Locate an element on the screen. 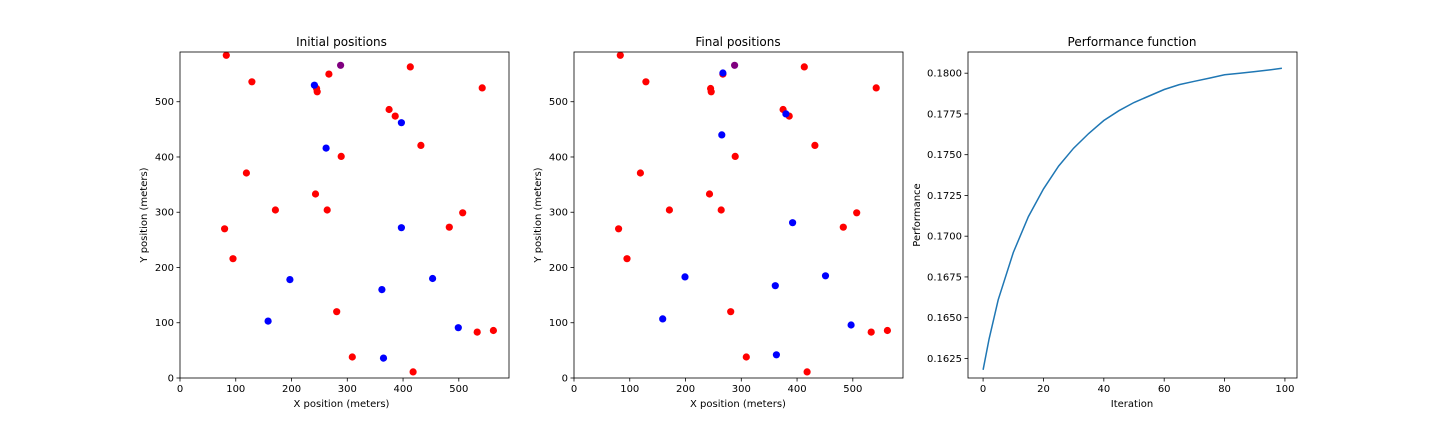 This screenshot has height=432, width=1440. y-tick-label: 0.1750 is located at coordinates (944, 155).